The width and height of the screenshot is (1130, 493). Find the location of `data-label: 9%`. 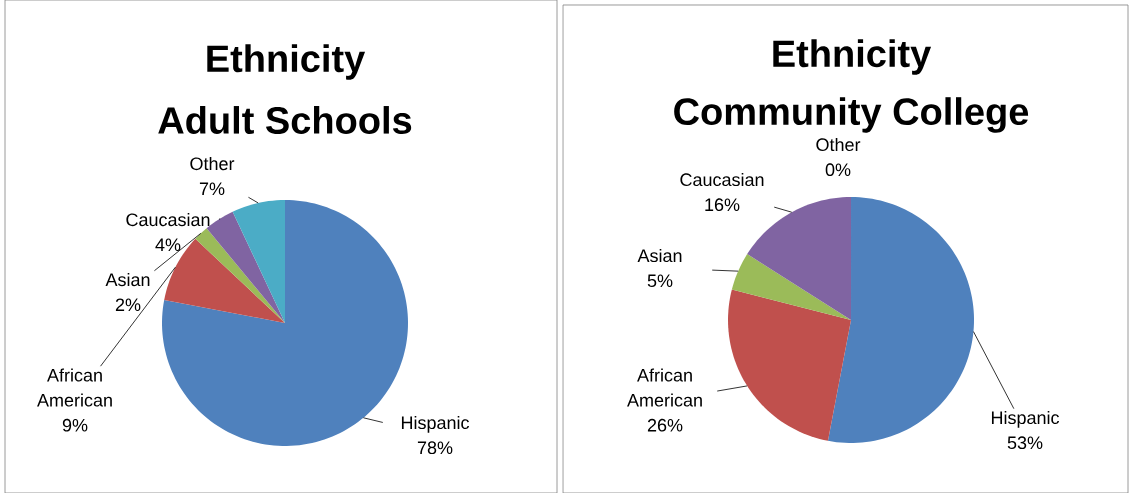

data-label: 9% is located at coordinates (75, 425).